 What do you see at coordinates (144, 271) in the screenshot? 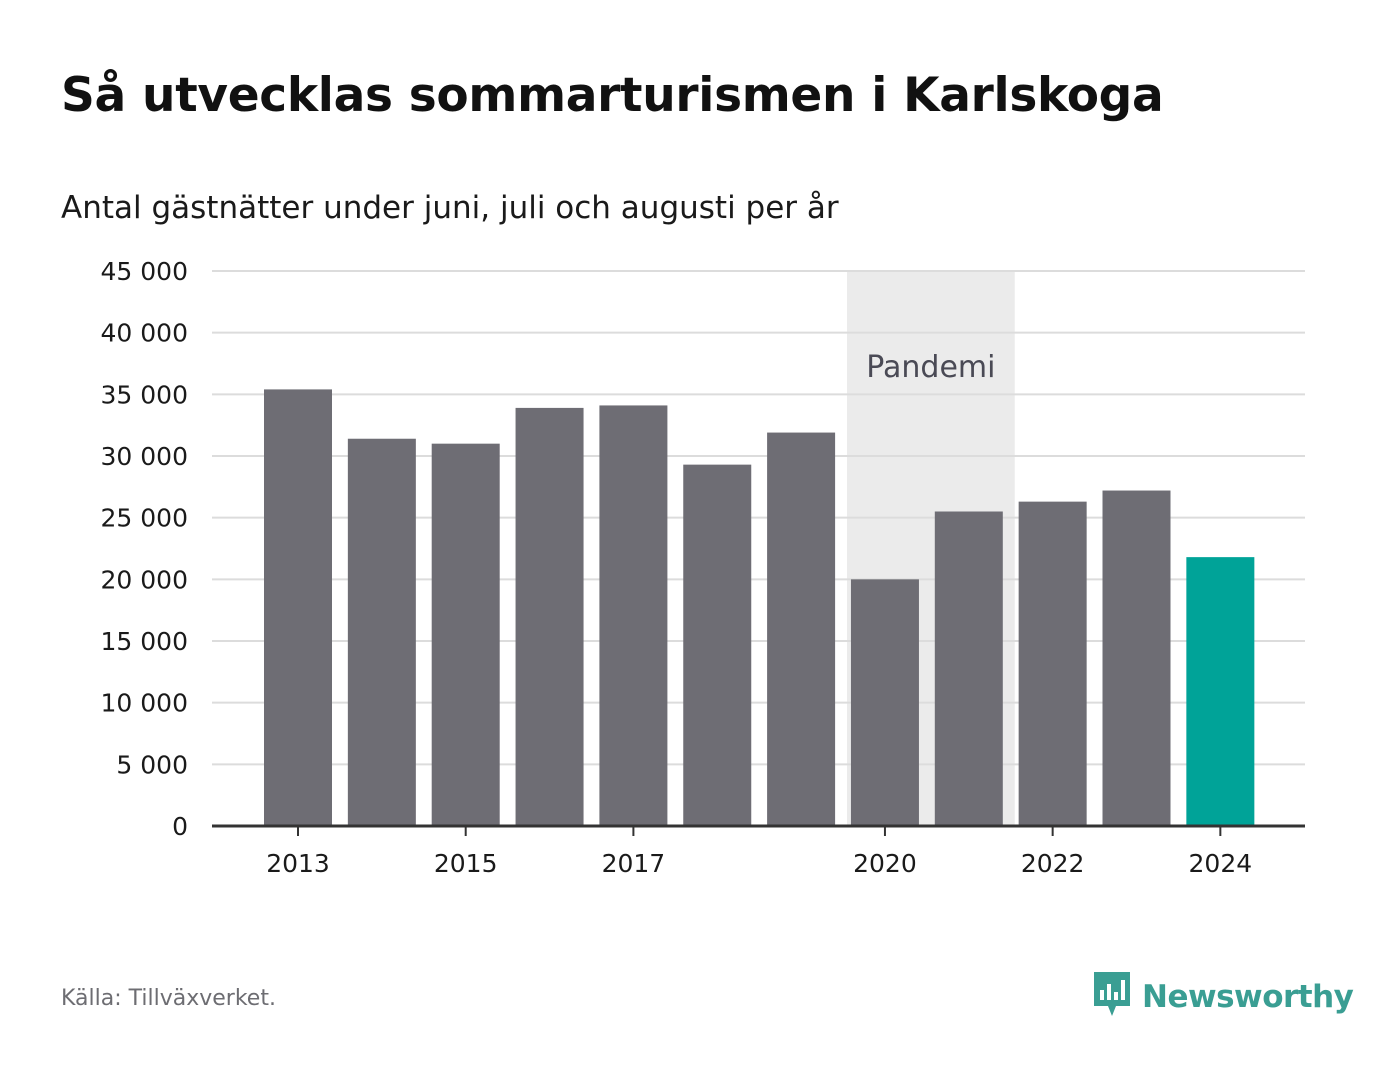
I see `y-tick-label: 45 000` at bounding box center [144, 271].